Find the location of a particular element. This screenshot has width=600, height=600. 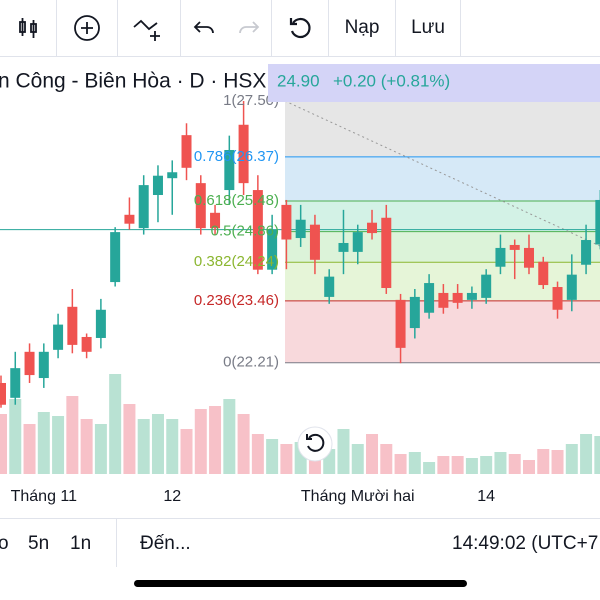

chart-type-button is located at coordinates (28, 28).